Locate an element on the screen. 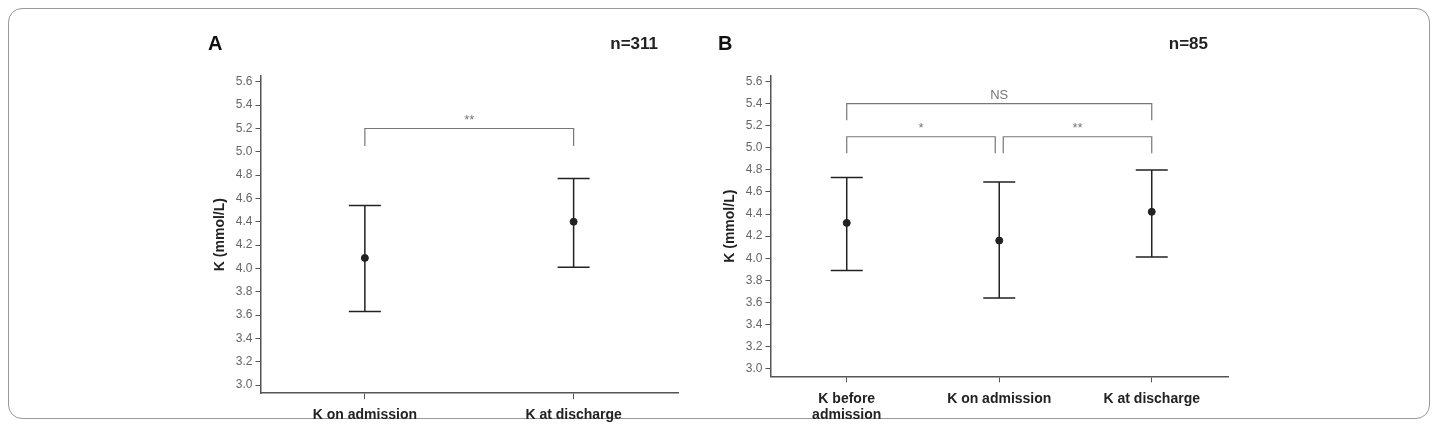  text: n=85 is located at coordinates (1188, 44).